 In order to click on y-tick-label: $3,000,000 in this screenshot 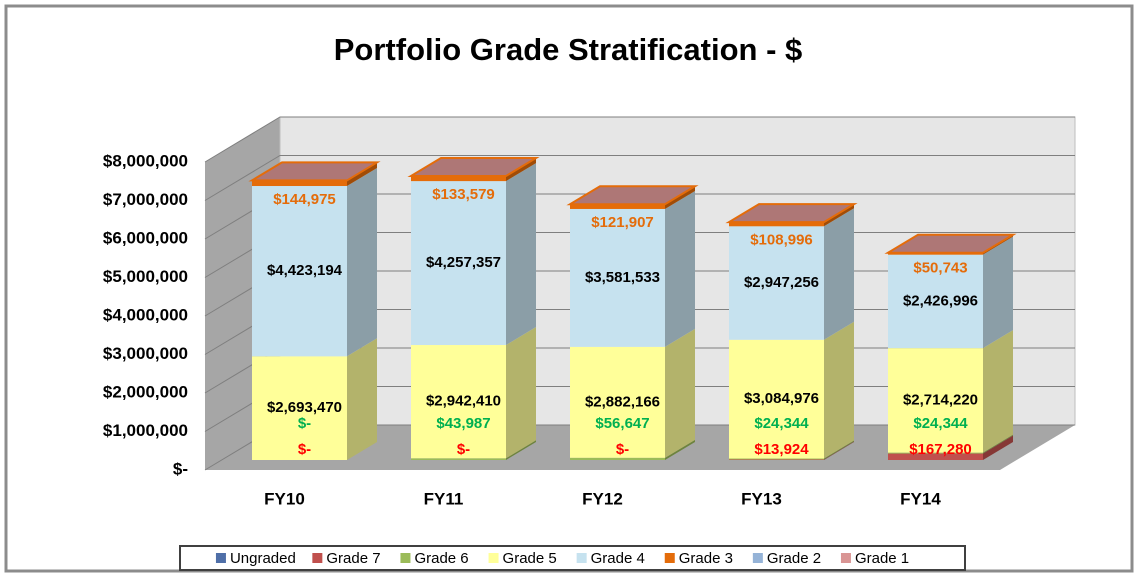, I will do `click(145, 353)`.